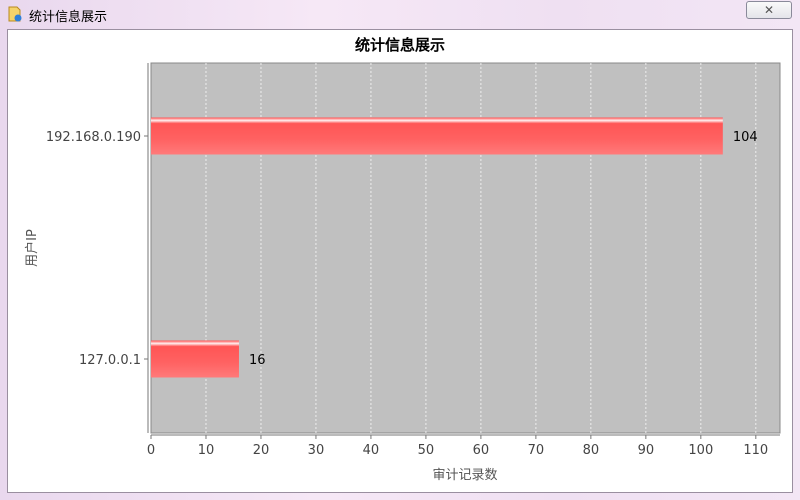 The height and width of the screenshot is (500, 800). What do you see at coordinates (110, 360) in the screenshot?
I see `y-tick-label: 127.0.0.1` at bounding box center [110, 360].